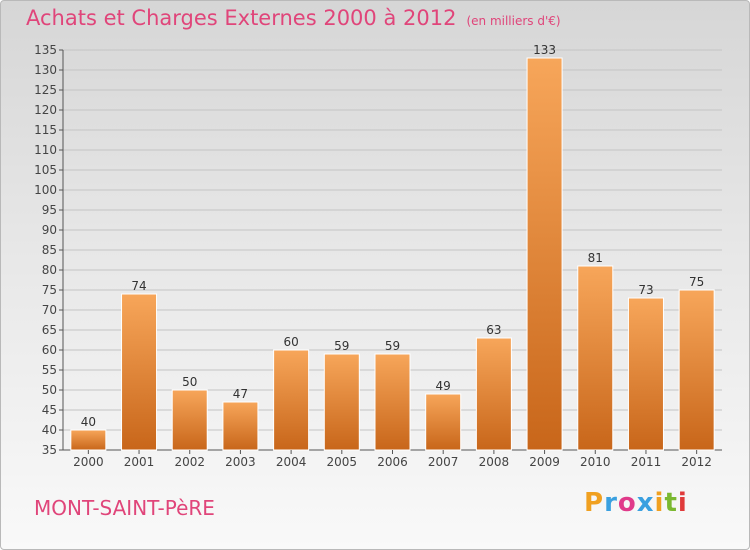 The image size is (750, 550). Describe the element at coordinates (88, 422) in the screenshot. I see `bar-value-label: 40` at that location.